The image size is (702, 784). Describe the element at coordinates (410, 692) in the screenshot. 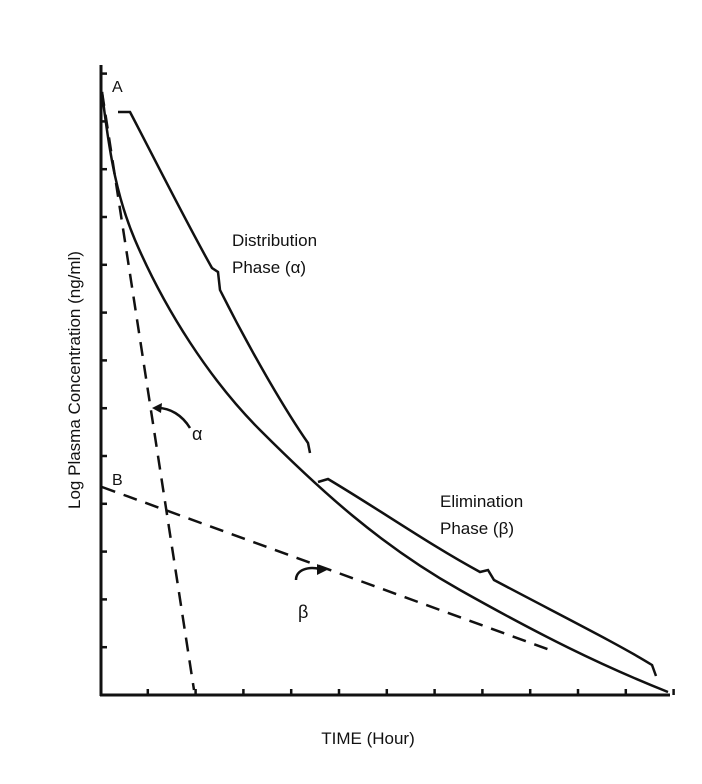

I see `x-axis-ticks` at that location.